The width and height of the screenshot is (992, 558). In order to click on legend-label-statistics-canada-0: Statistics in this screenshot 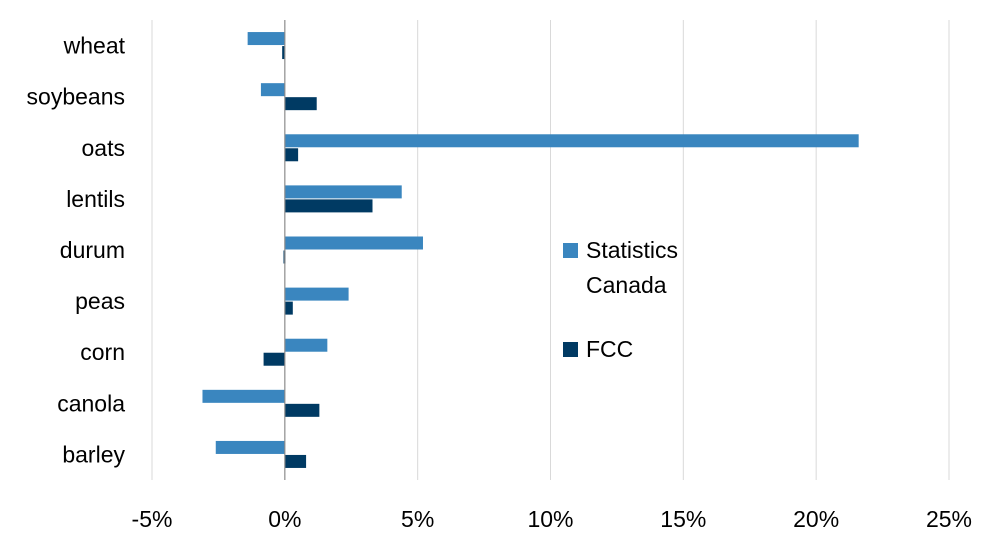, I will do `click(632, 250)`.